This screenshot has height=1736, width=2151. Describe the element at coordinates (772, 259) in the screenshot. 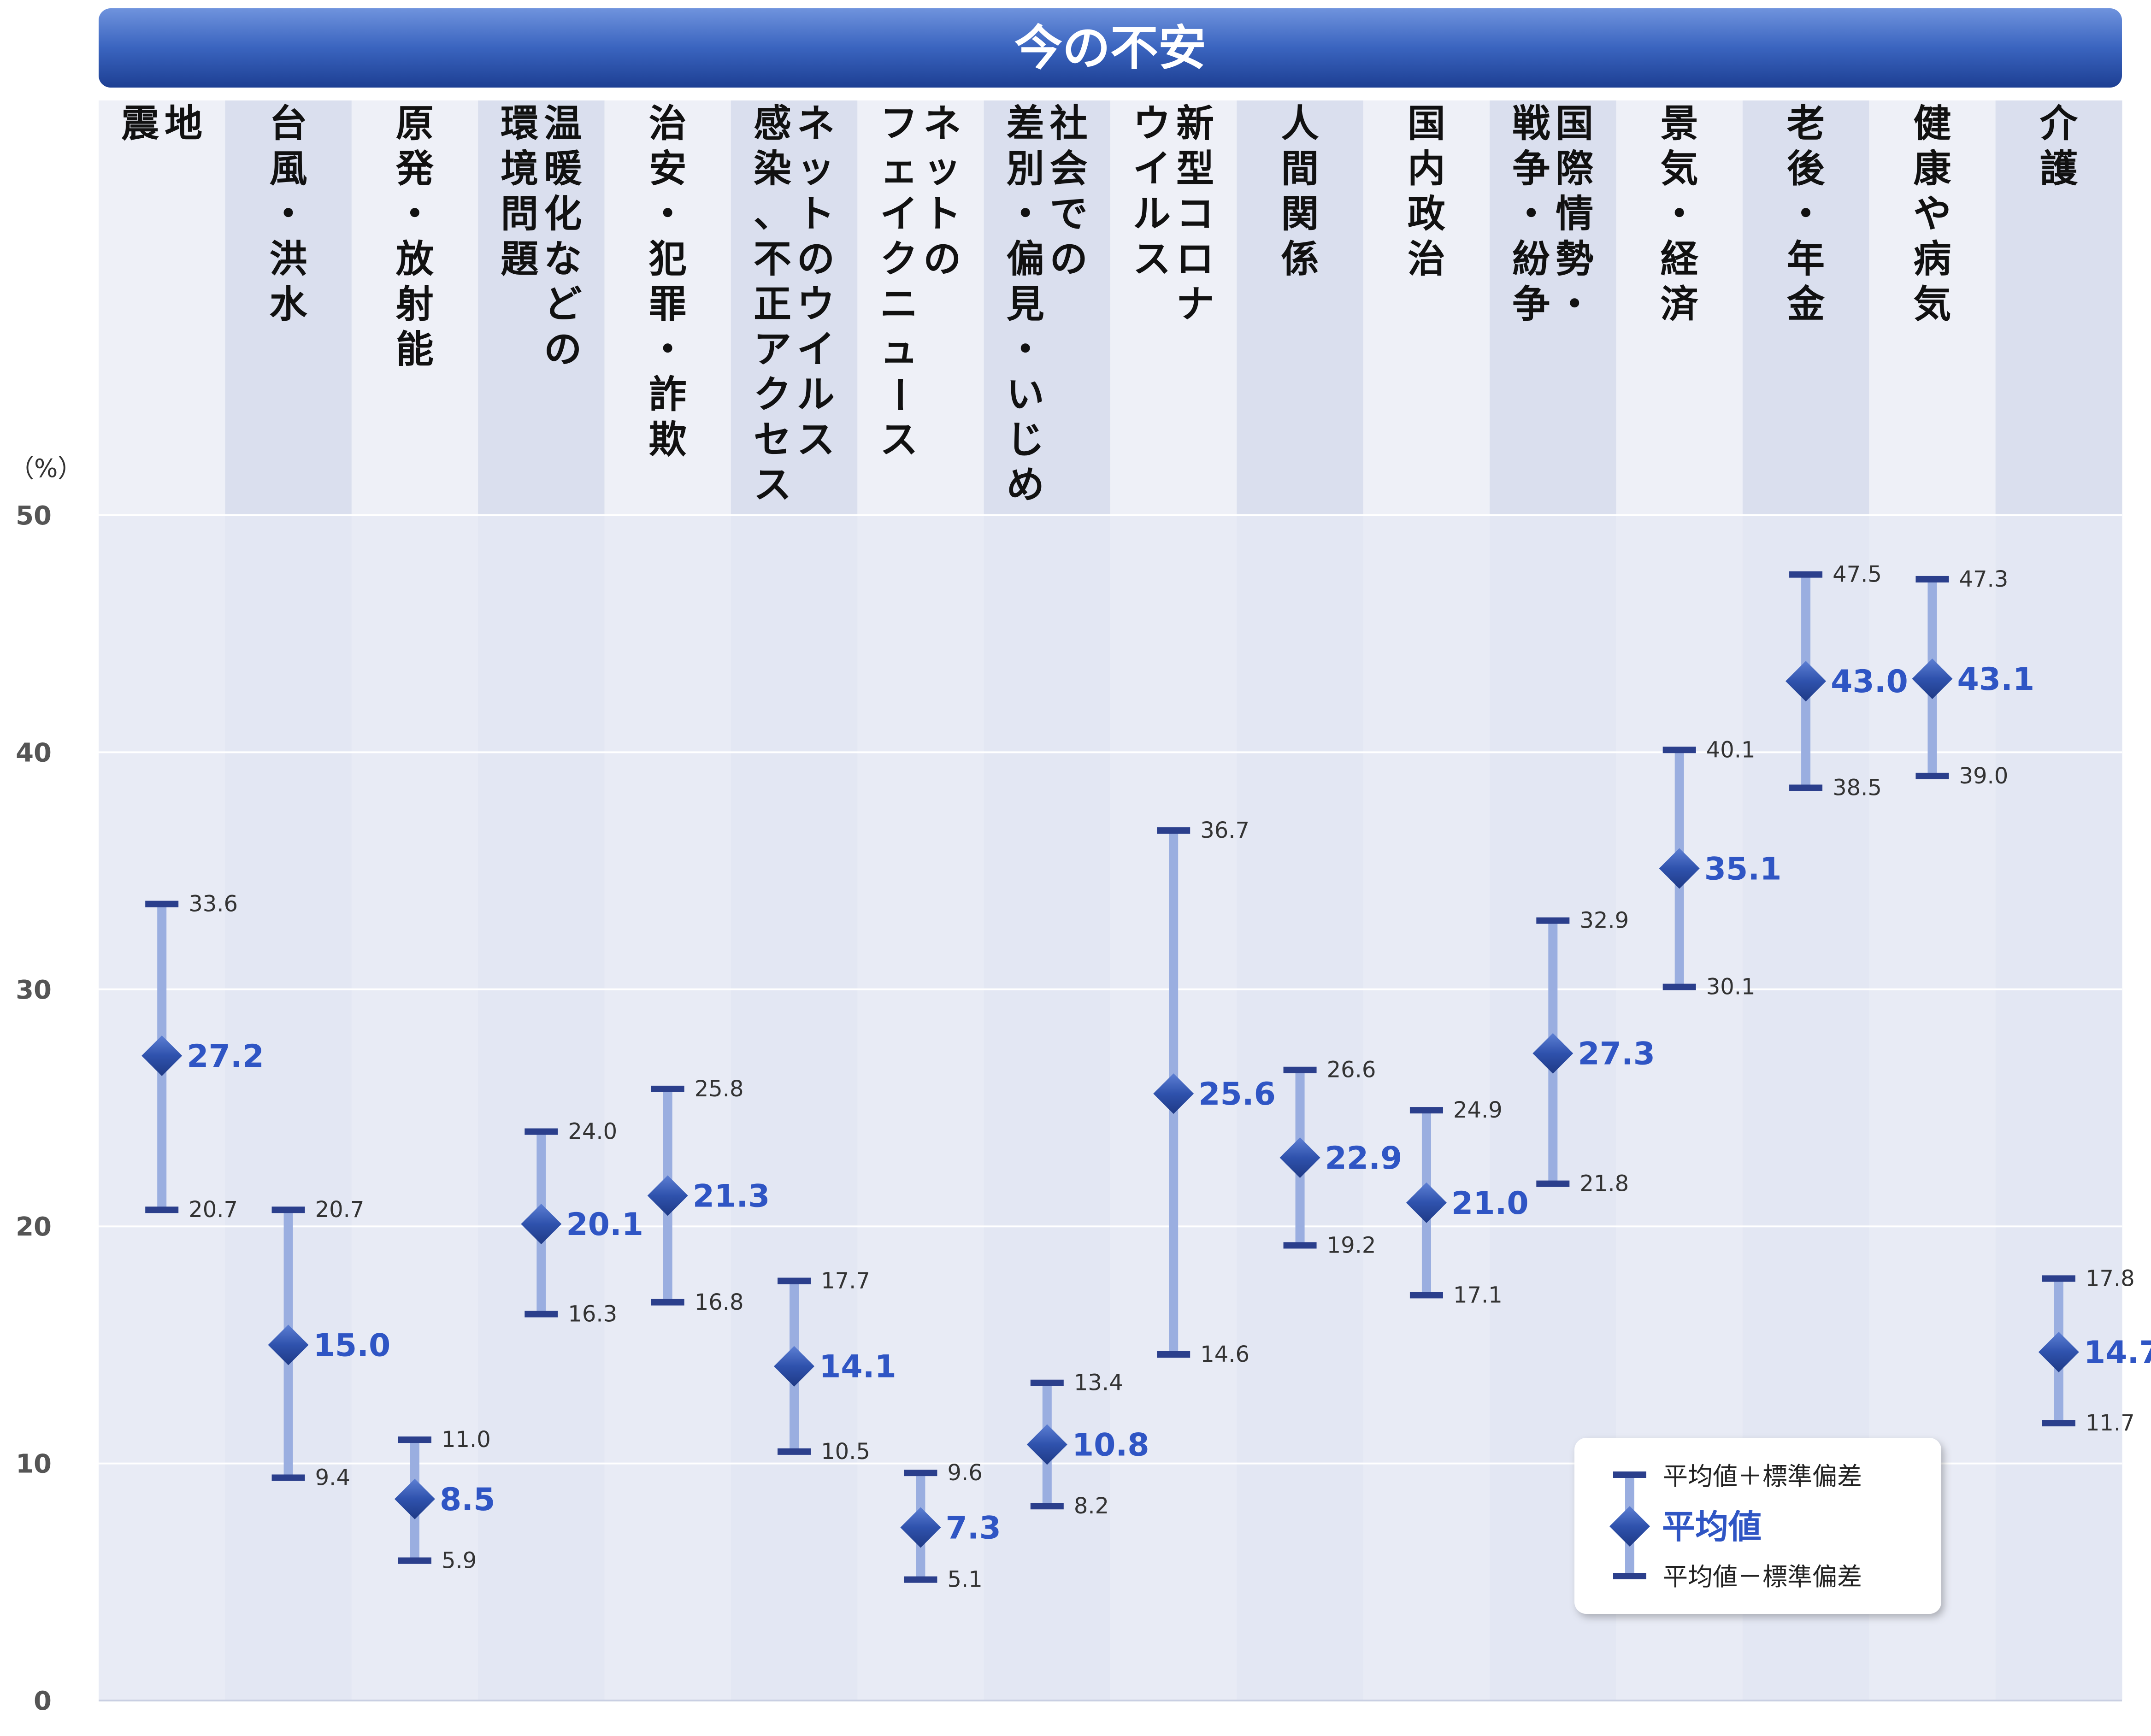

I see `category-char: 不` at that location.